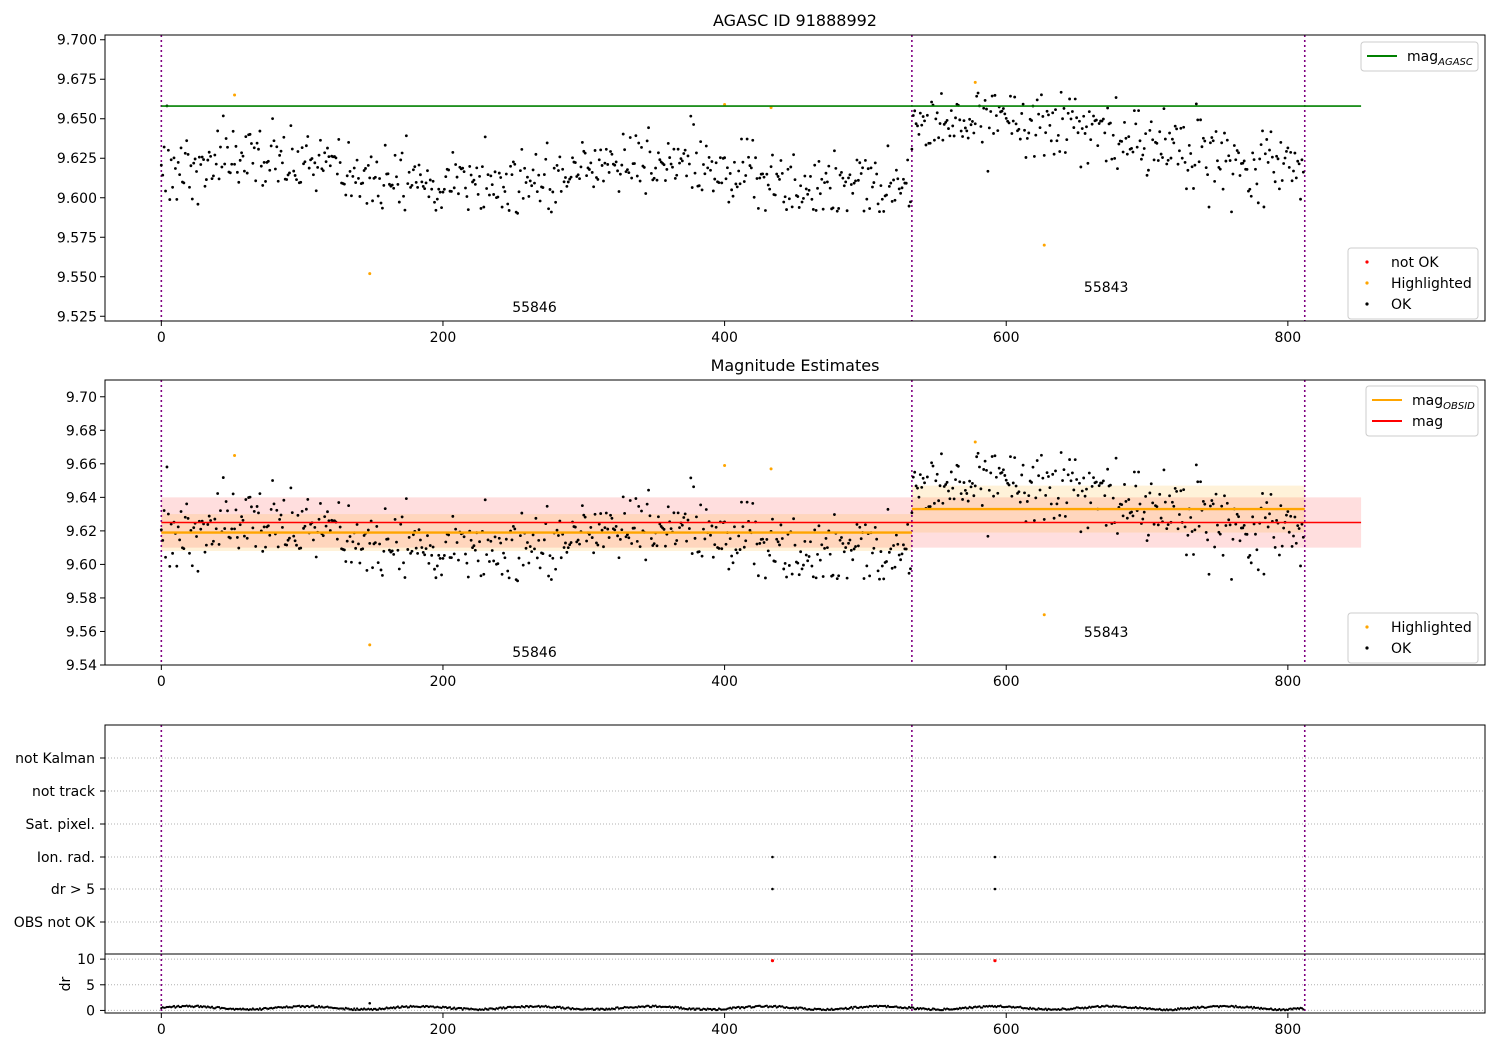 This screenshot has width=1500, height=1050. What do you see at coordinates (772, 889) in the screenshot?
I see `flag-point` at bounding box center [772, 889].